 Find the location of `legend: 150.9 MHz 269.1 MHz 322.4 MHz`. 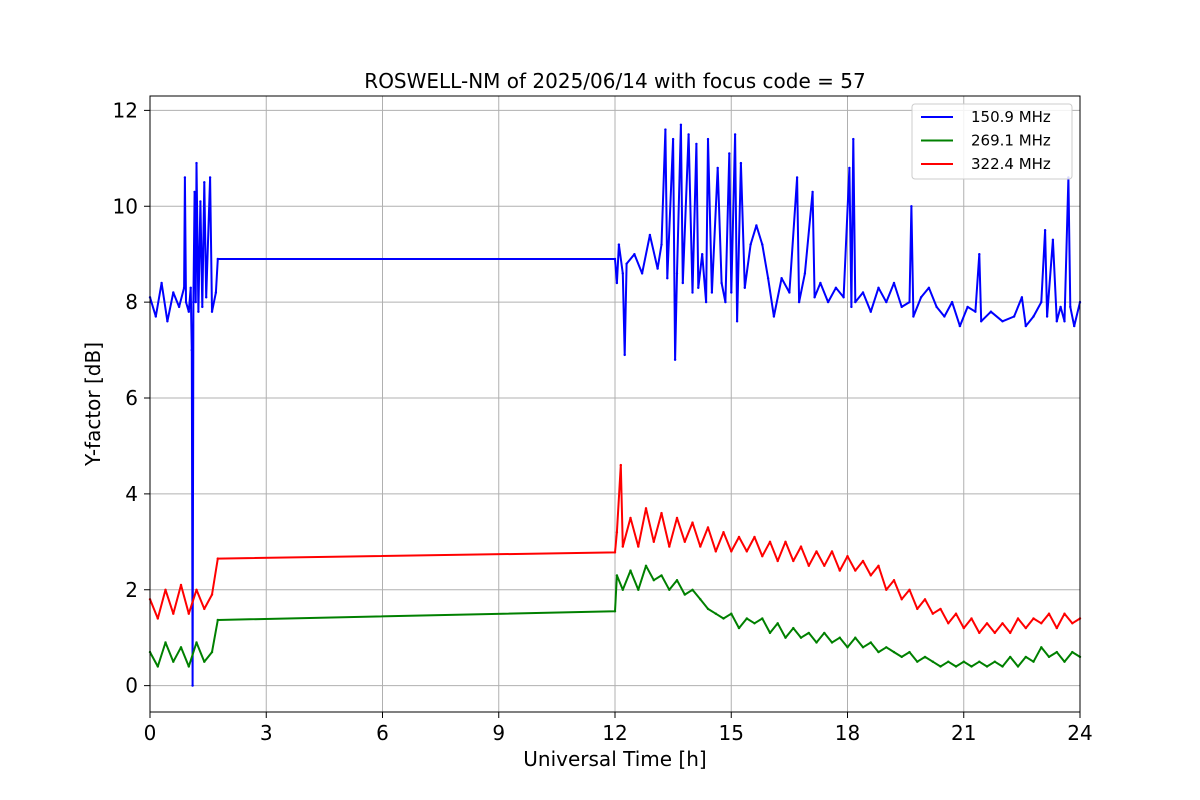

legend: 150.9 MHz 269.1 MHz 322.4 MHz is located at coordinates (992, 141).